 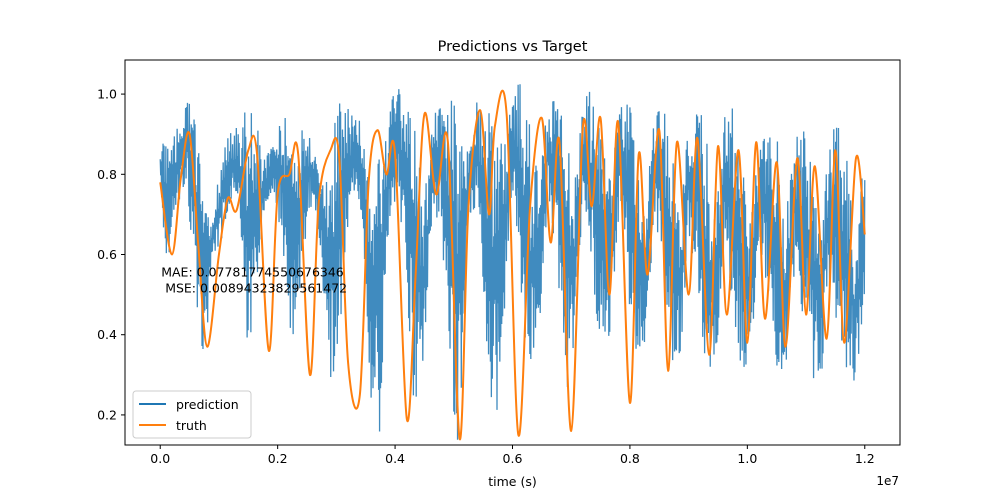 I want to click on legend-box, so click(x=192, y=414).